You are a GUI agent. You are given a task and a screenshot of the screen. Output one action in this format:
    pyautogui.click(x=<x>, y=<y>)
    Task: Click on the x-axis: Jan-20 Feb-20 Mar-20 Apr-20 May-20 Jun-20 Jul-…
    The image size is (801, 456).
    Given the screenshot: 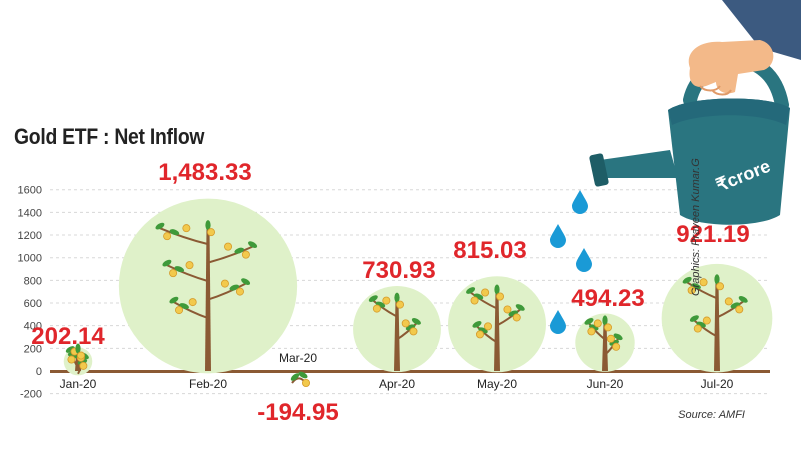 What is the action you would take?
    pyautogui.click(x=397, y=371)
    